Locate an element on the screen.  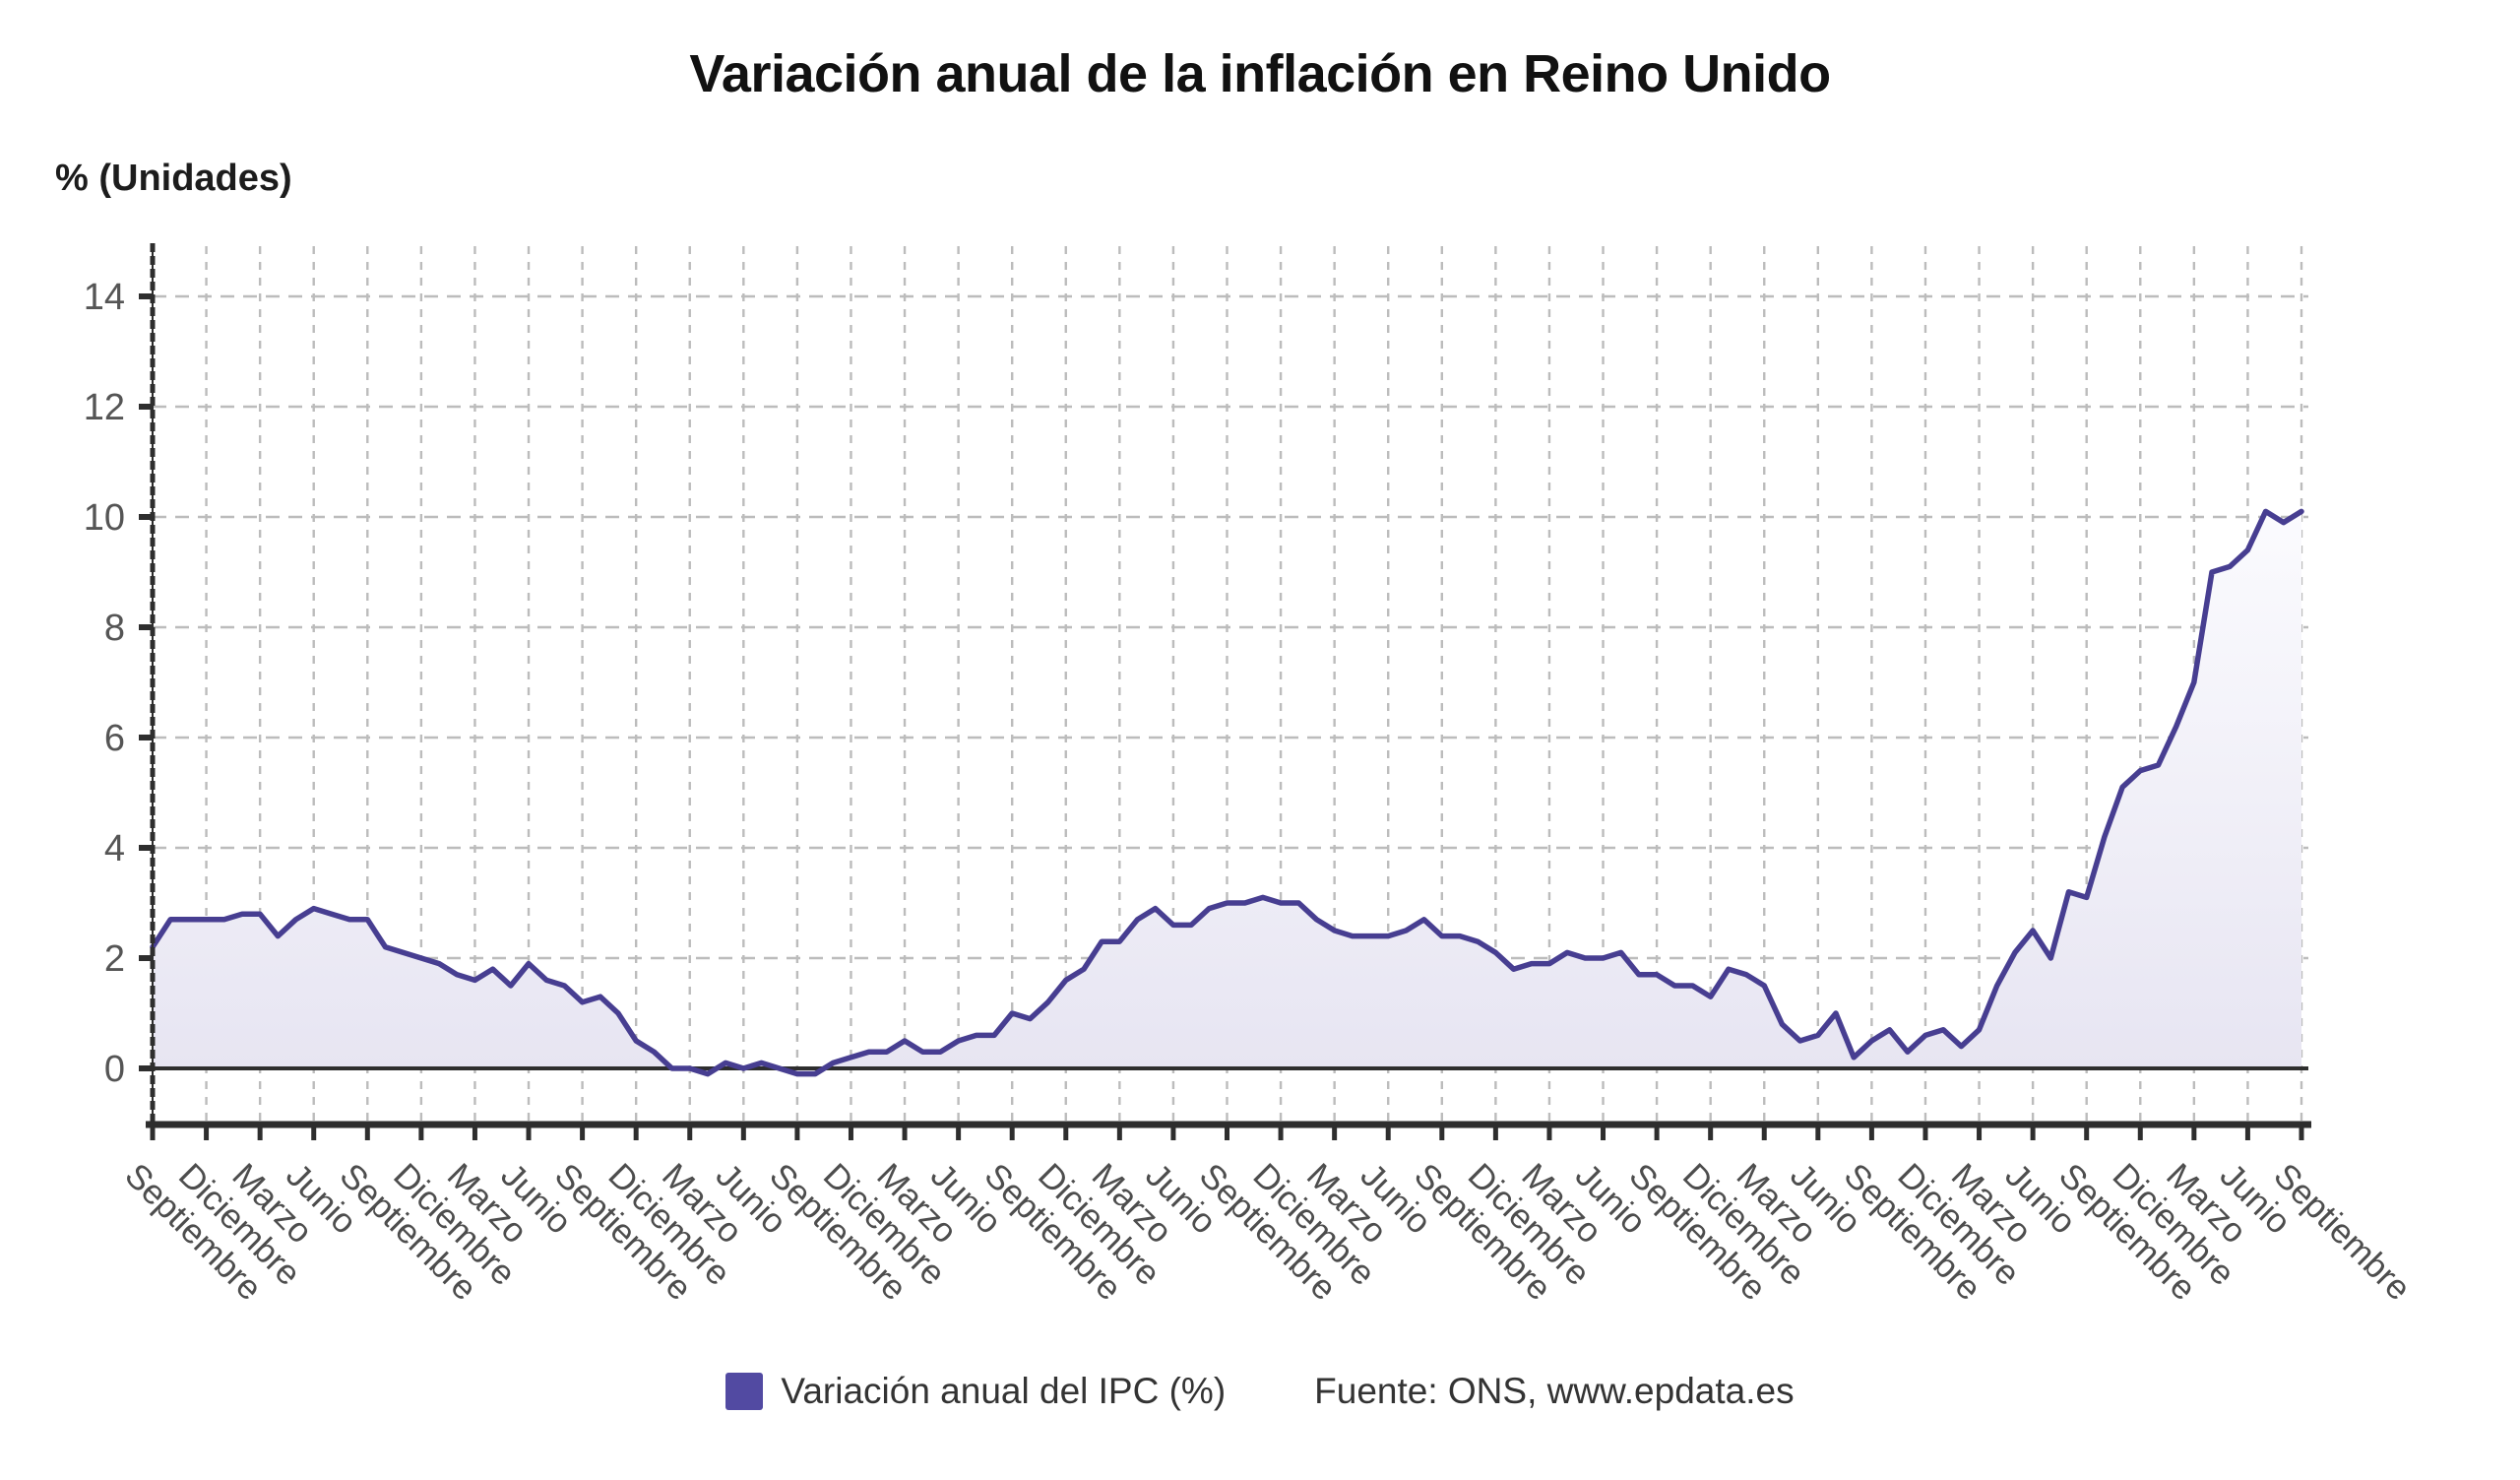
y-tick-label: 12 is located at coordinates (104, 407).